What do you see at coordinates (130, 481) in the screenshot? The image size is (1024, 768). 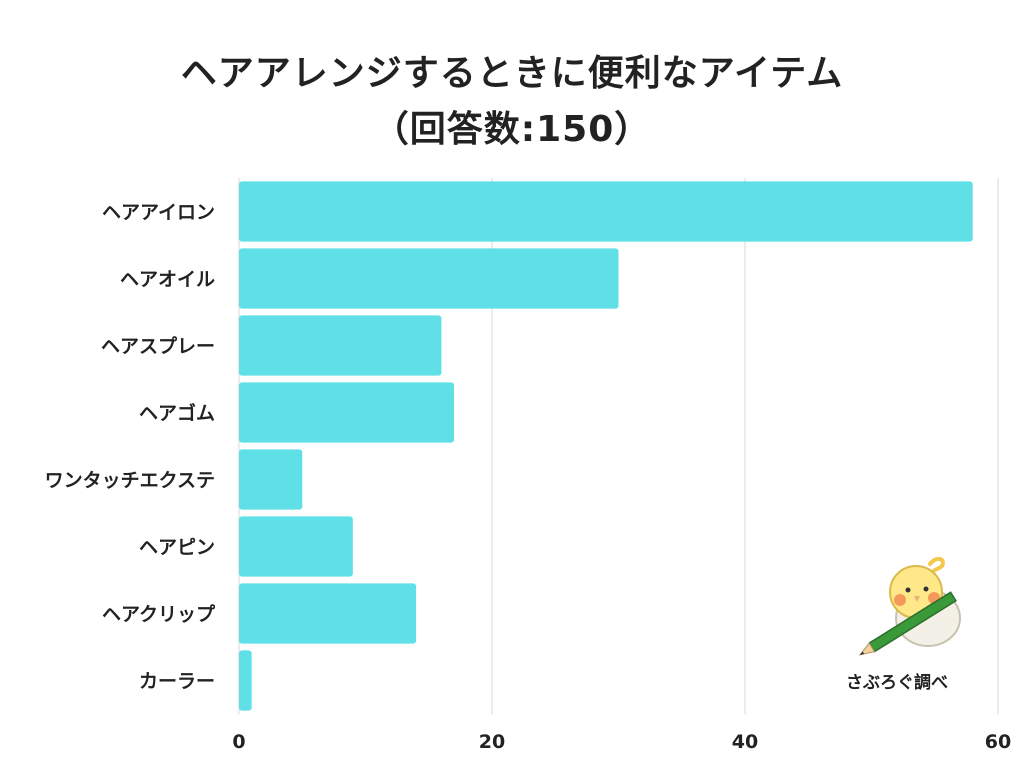 I see `category-label: ワンタッチエクステ` at bounding box center [130, 481].